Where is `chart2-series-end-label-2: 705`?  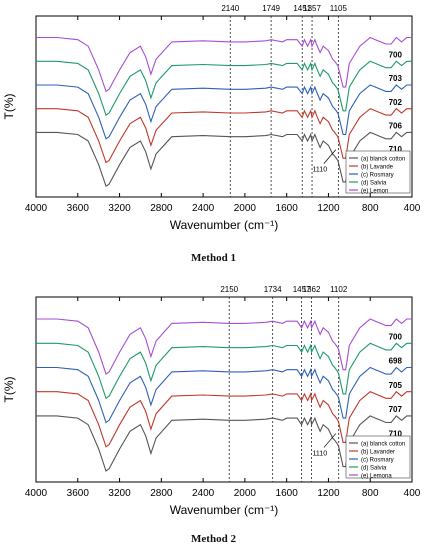
chart2-series-end-label-2: 705 is located at coordinates (396, 385).